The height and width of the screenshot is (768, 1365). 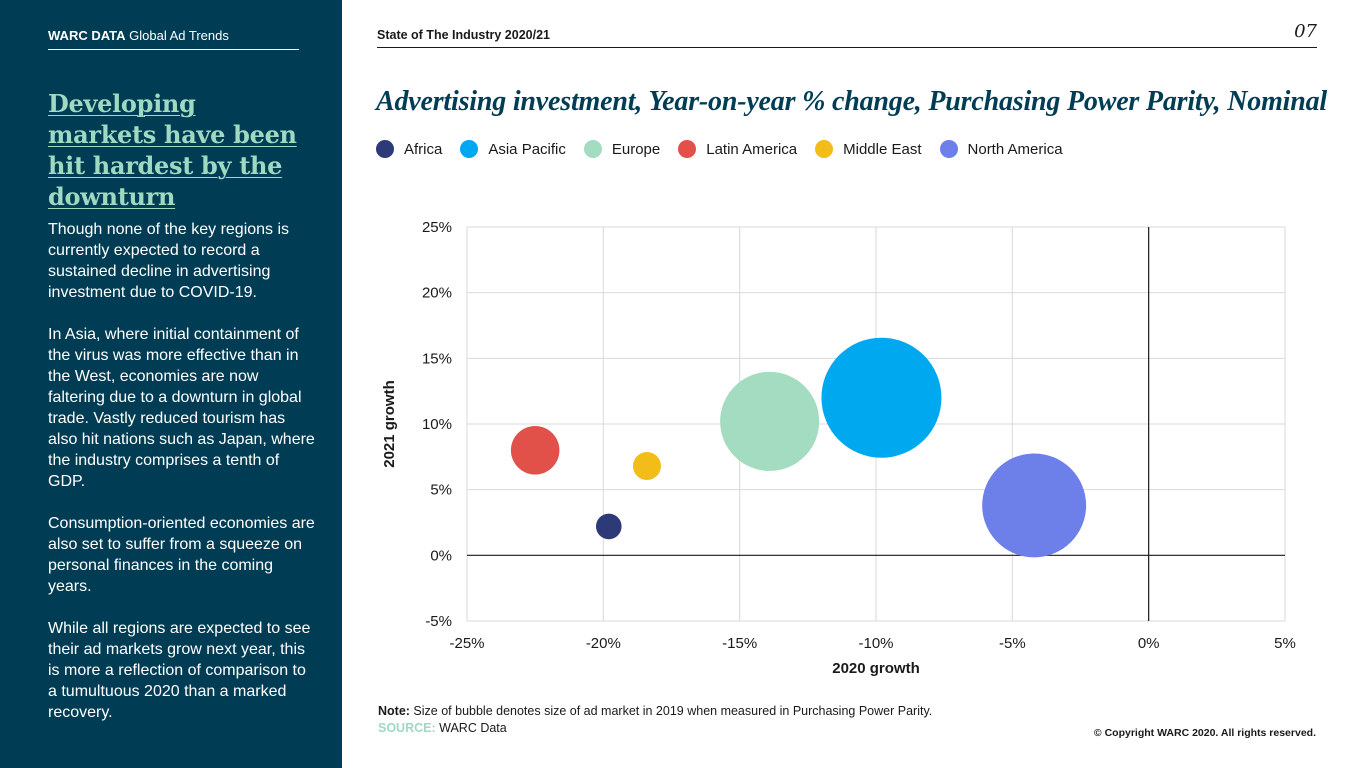 I want to click on legend-label: Latin America, so click(x=752, y=149).